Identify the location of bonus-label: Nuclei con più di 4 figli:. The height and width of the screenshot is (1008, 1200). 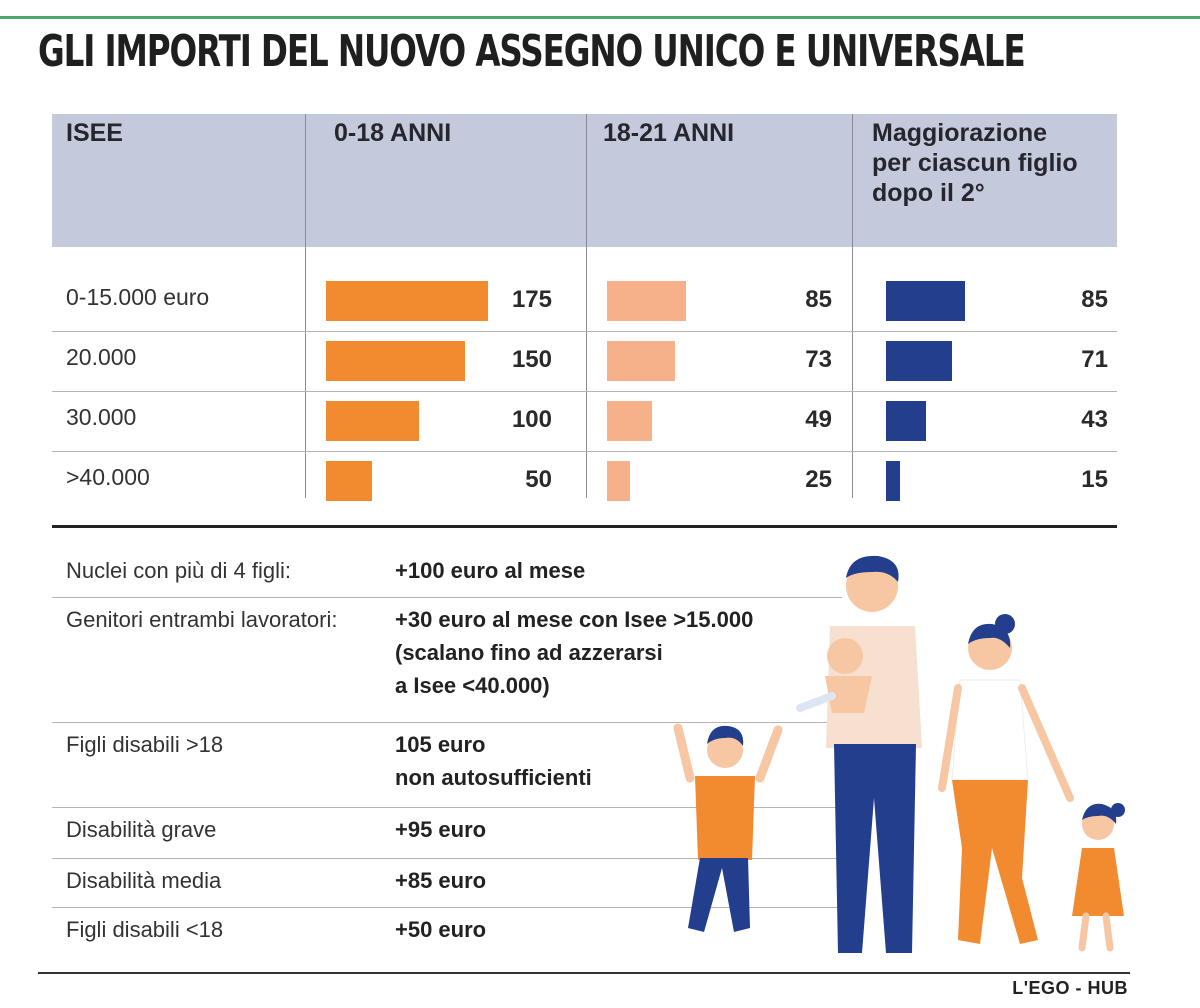
(179, 570).